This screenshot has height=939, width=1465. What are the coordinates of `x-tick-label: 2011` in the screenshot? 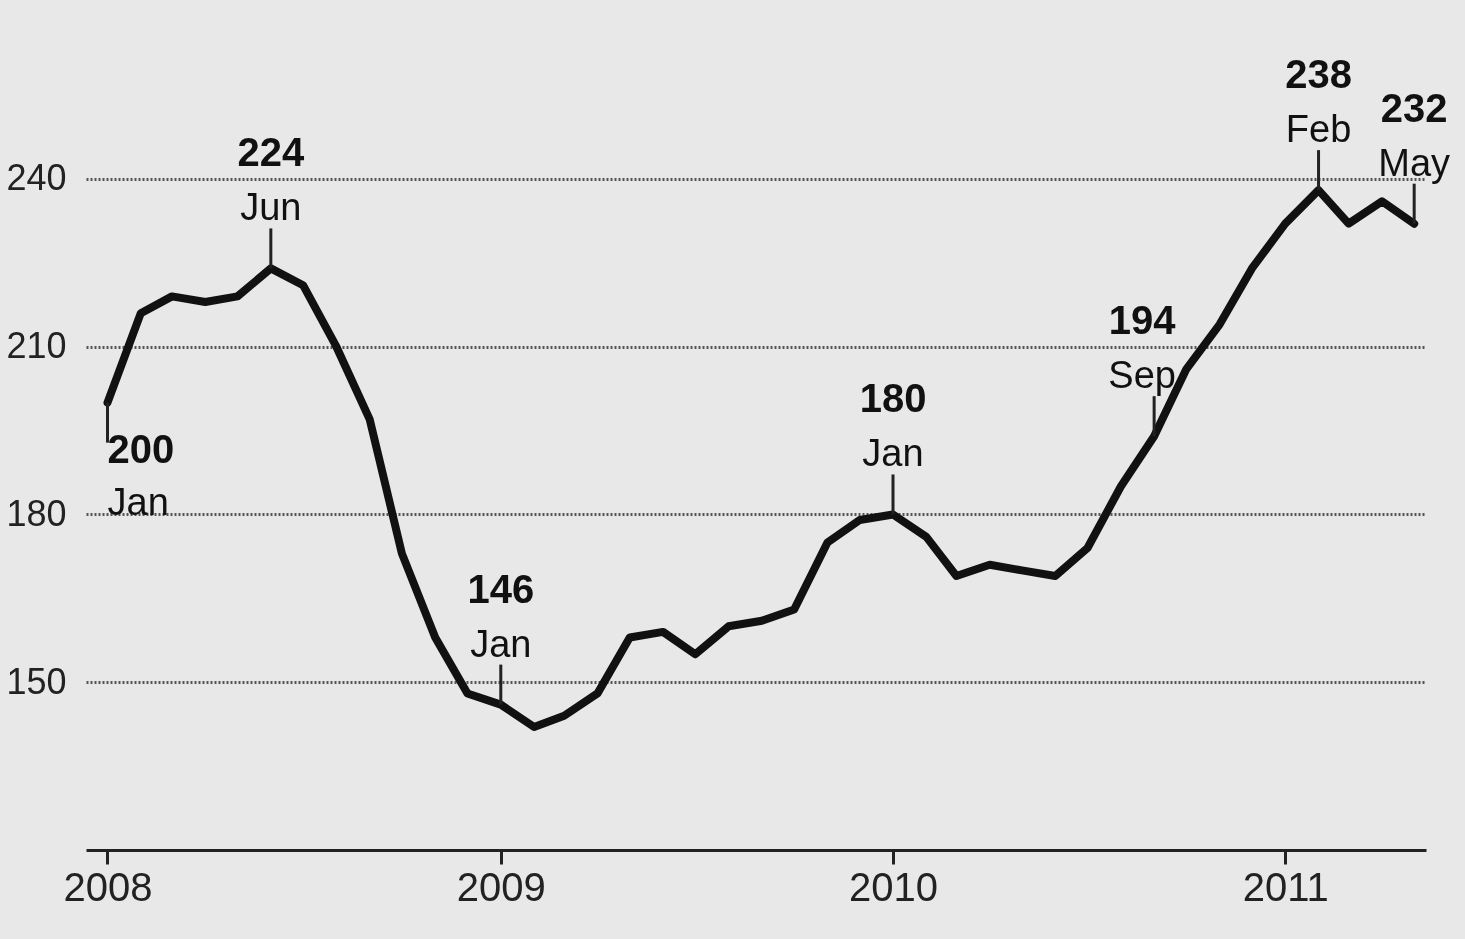 It's located at (1285, 886).